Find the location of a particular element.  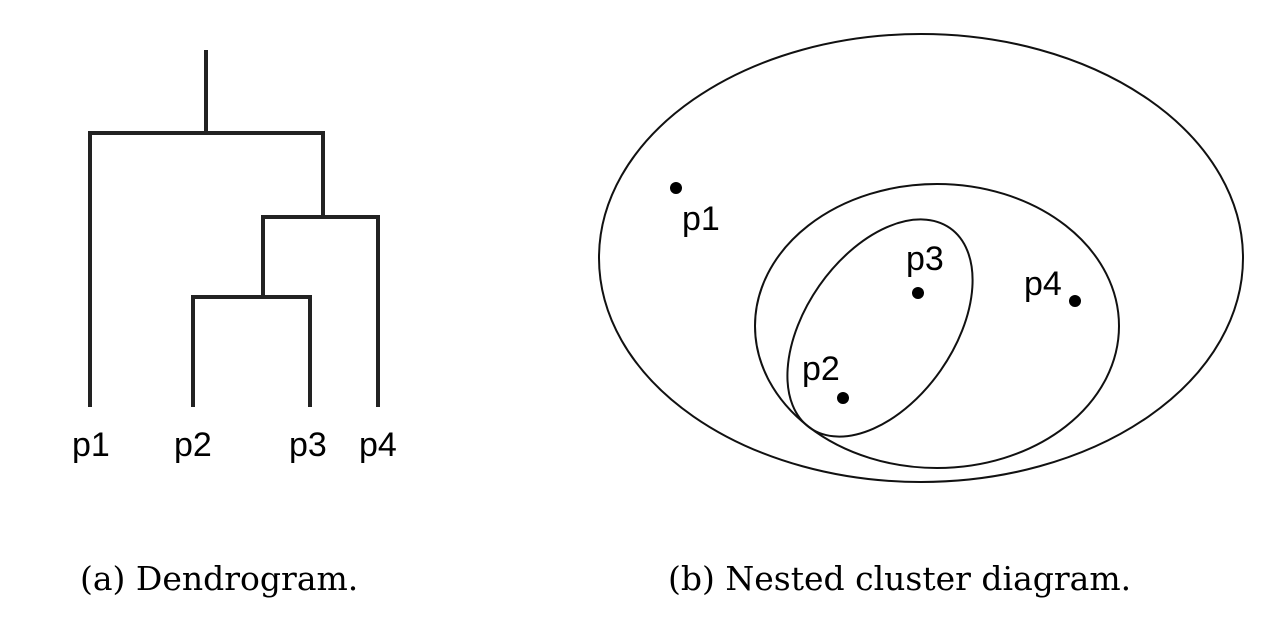

dendrogram-leaf-label: p3 is located at coordinates (308, 445).